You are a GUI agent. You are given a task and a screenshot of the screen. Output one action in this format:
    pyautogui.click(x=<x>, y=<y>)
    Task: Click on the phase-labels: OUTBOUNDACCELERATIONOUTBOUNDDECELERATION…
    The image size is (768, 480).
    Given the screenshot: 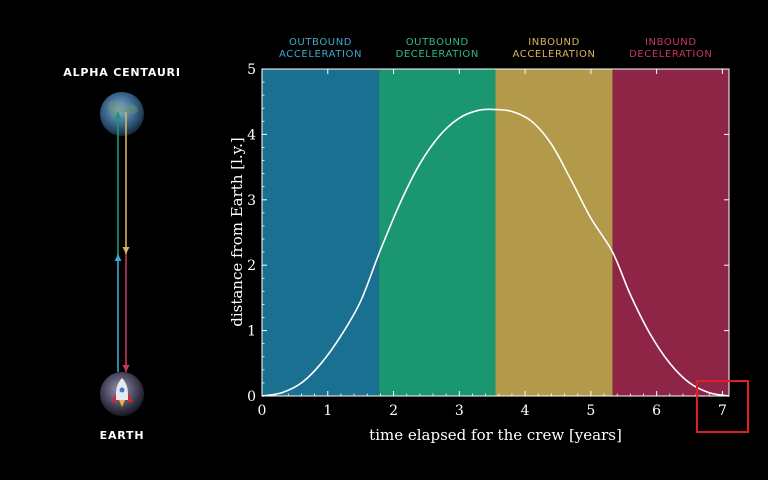 What is the action you would take?
    pyautogui.click(x=495, y=48)
    